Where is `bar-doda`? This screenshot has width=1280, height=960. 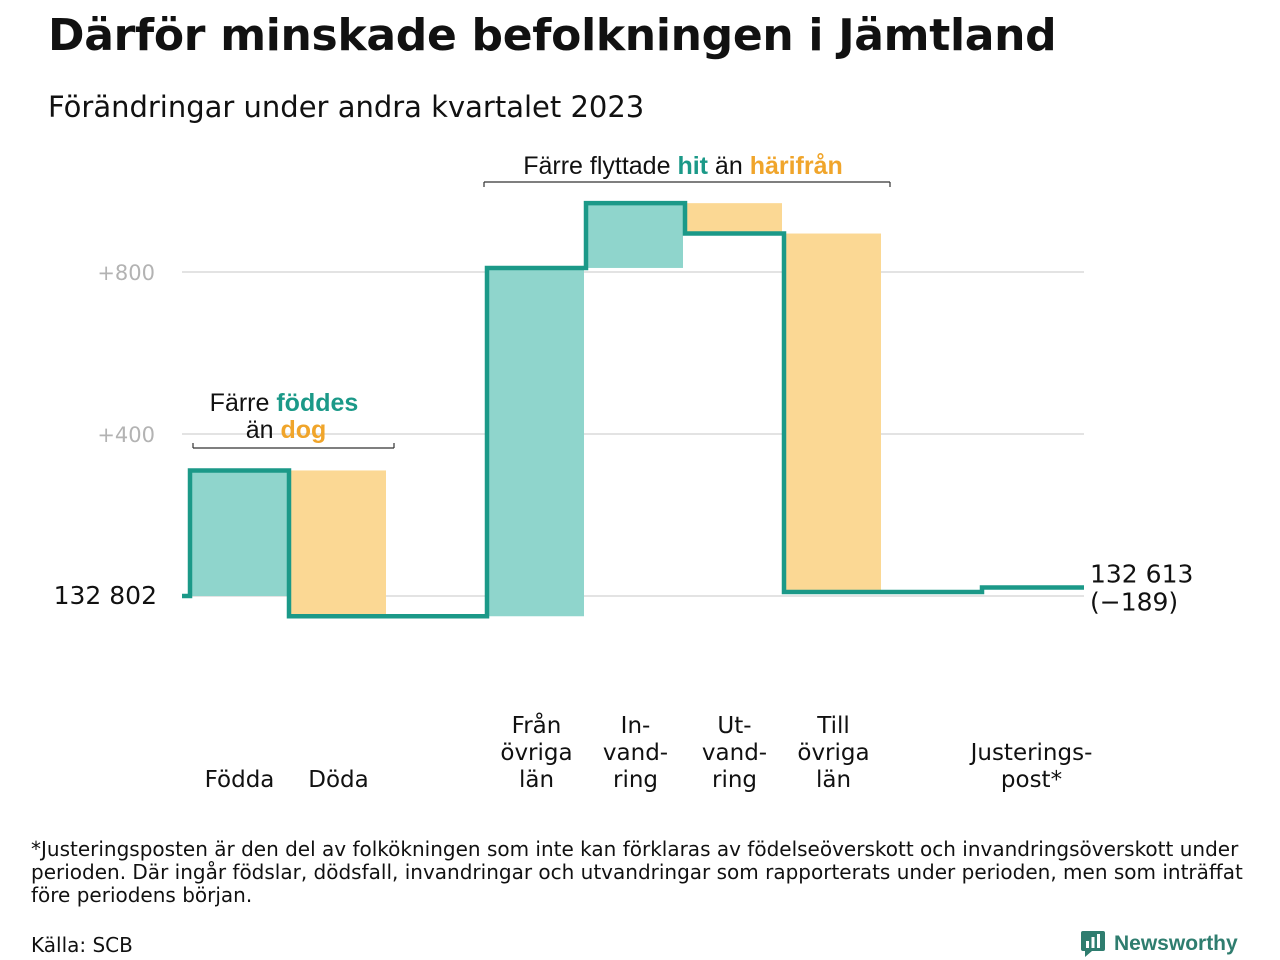
bar-doda is located at coordinates (337, 543).